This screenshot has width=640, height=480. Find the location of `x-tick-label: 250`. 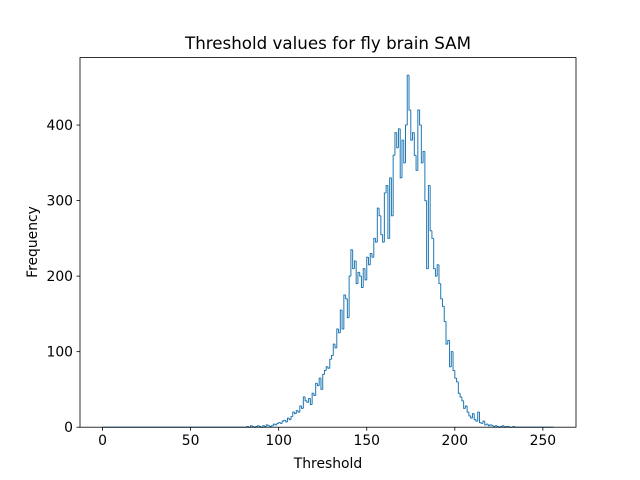

x-tick-label: 250 is located at coordinates (543, 441).